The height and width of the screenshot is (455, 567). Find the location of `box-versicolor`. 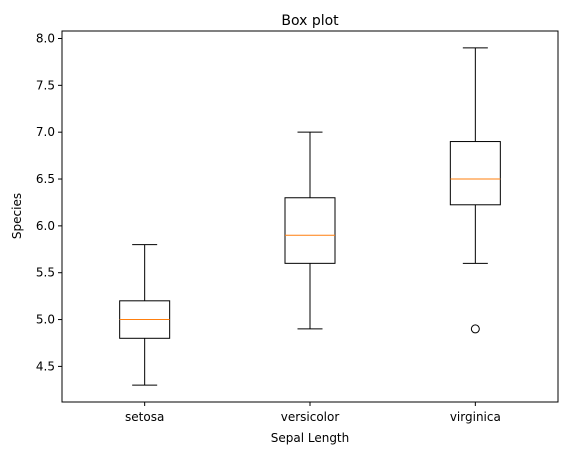

box-versicolor is located at coordinates (310, 230).